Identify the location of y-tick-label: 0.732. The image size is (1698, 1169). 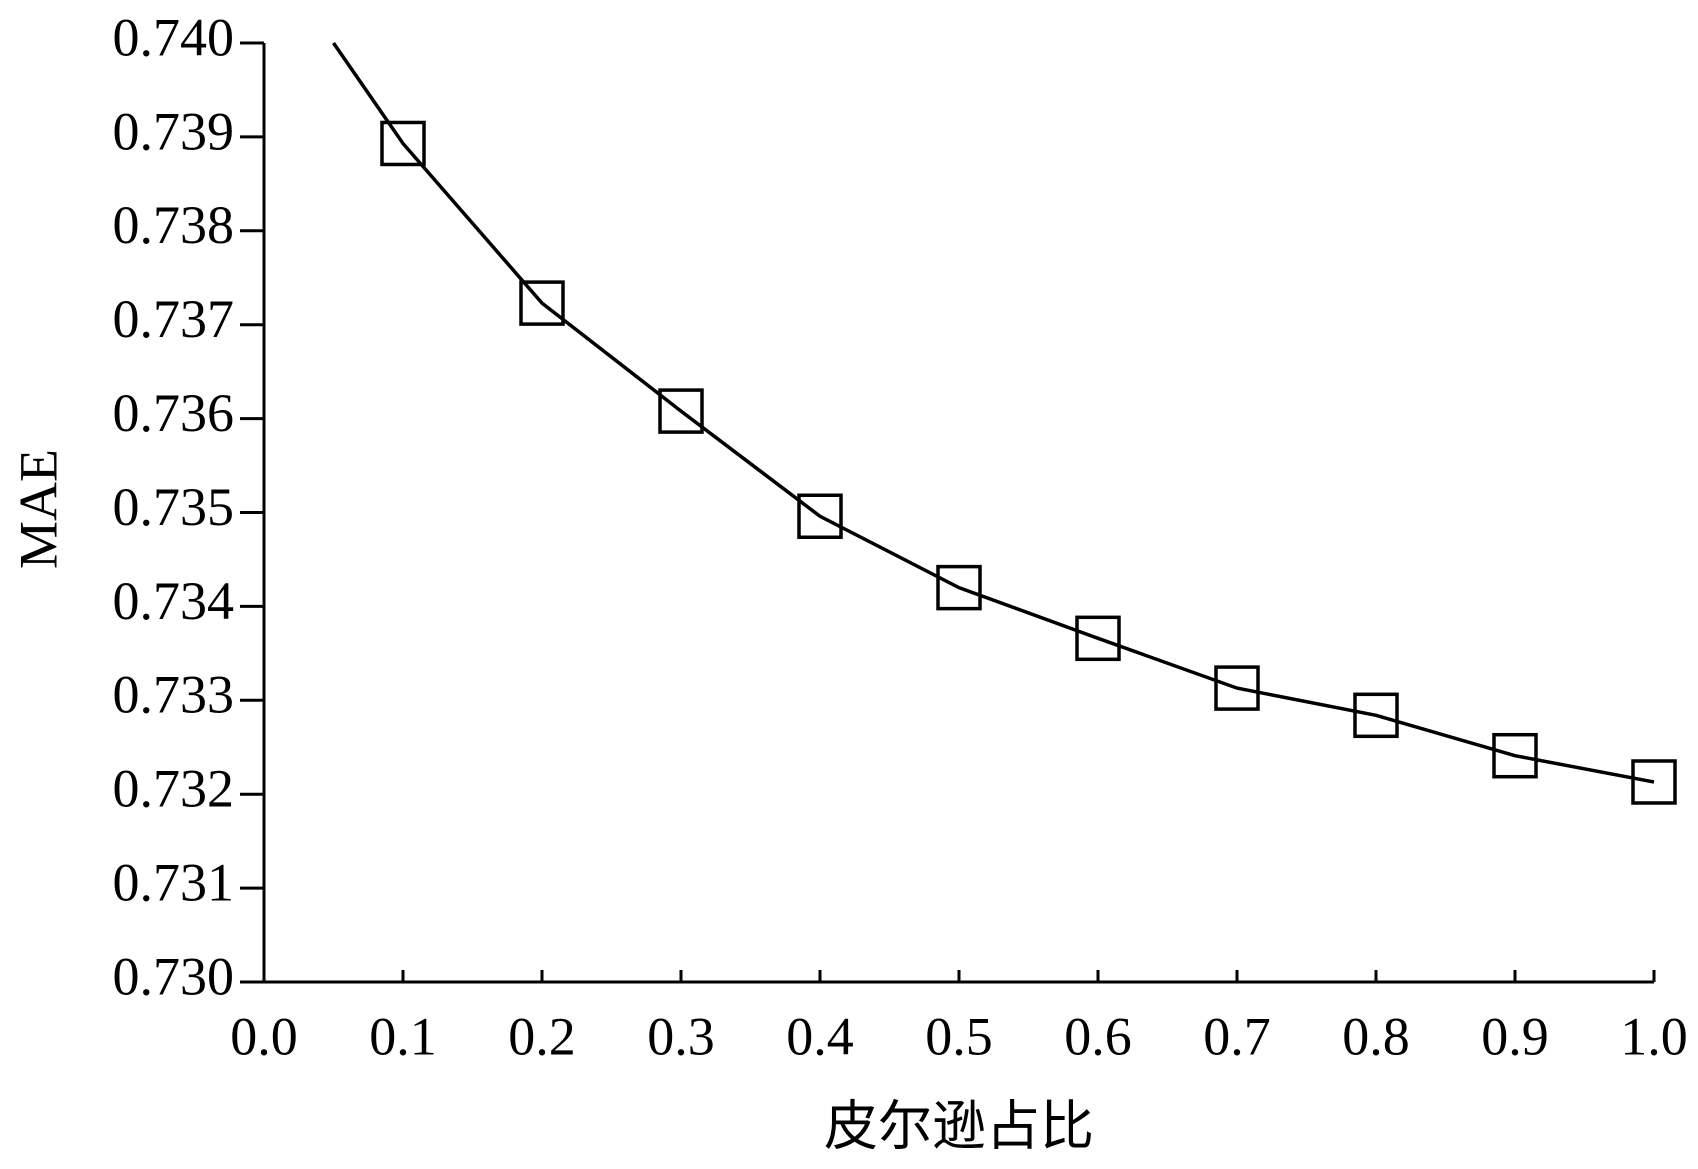
(174, 789).